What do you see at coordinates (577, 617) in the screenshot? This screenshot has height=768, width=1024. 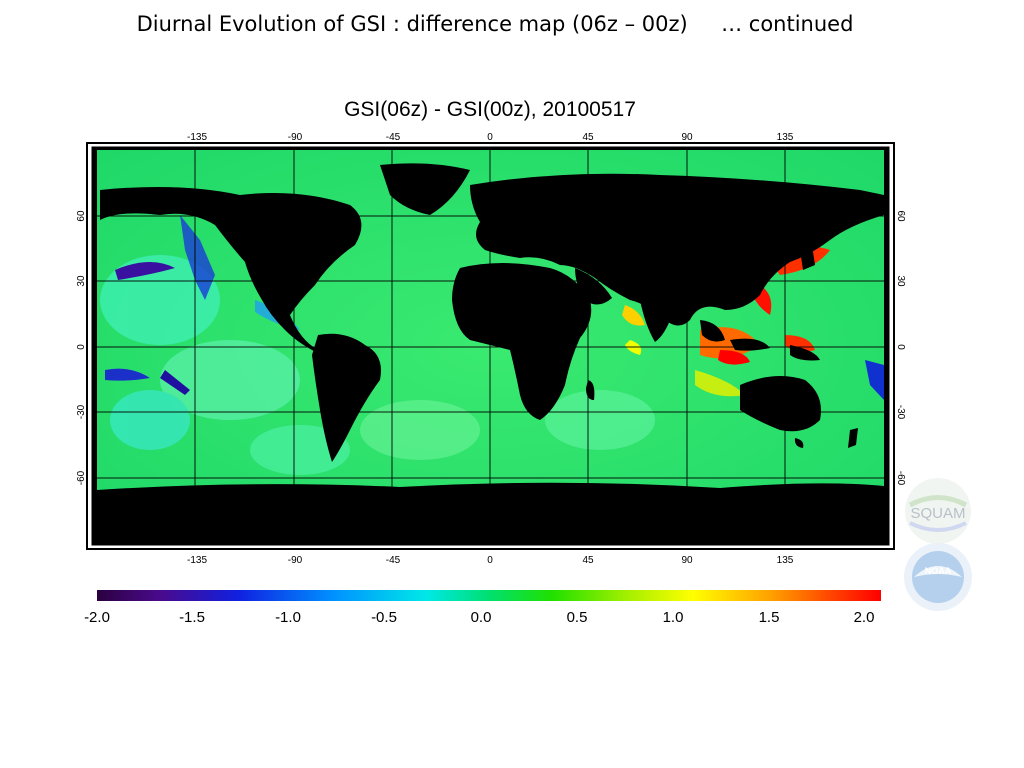 I see `colorbar-label: 0.5` at bounding box center [577, 617].